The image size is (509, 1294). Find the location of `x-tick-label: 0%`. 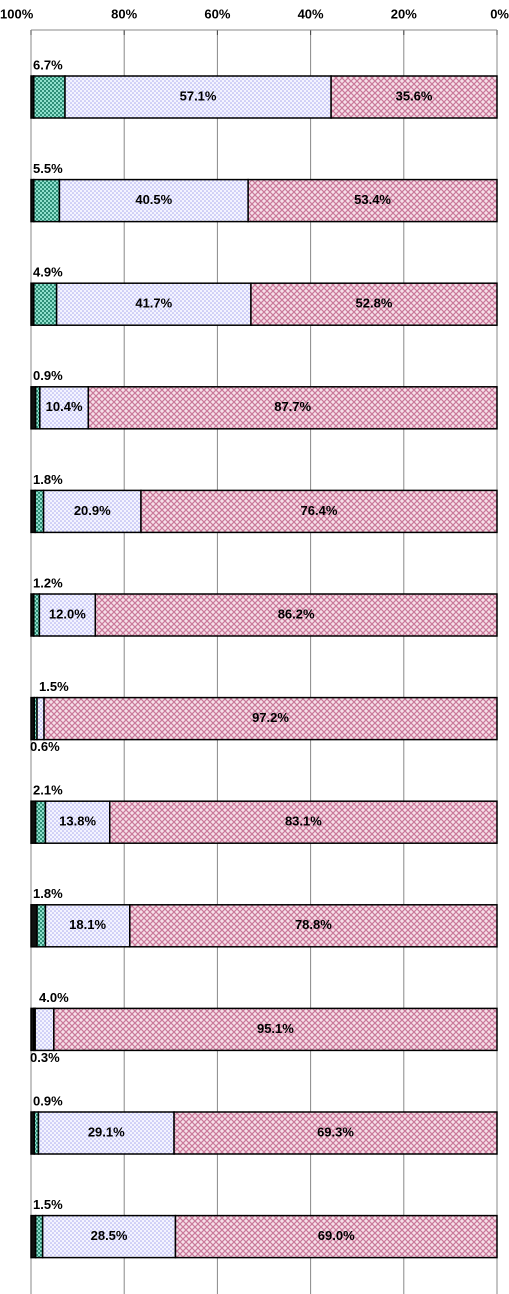

x-tick-label: 0% is located at coordinates (499, 13).